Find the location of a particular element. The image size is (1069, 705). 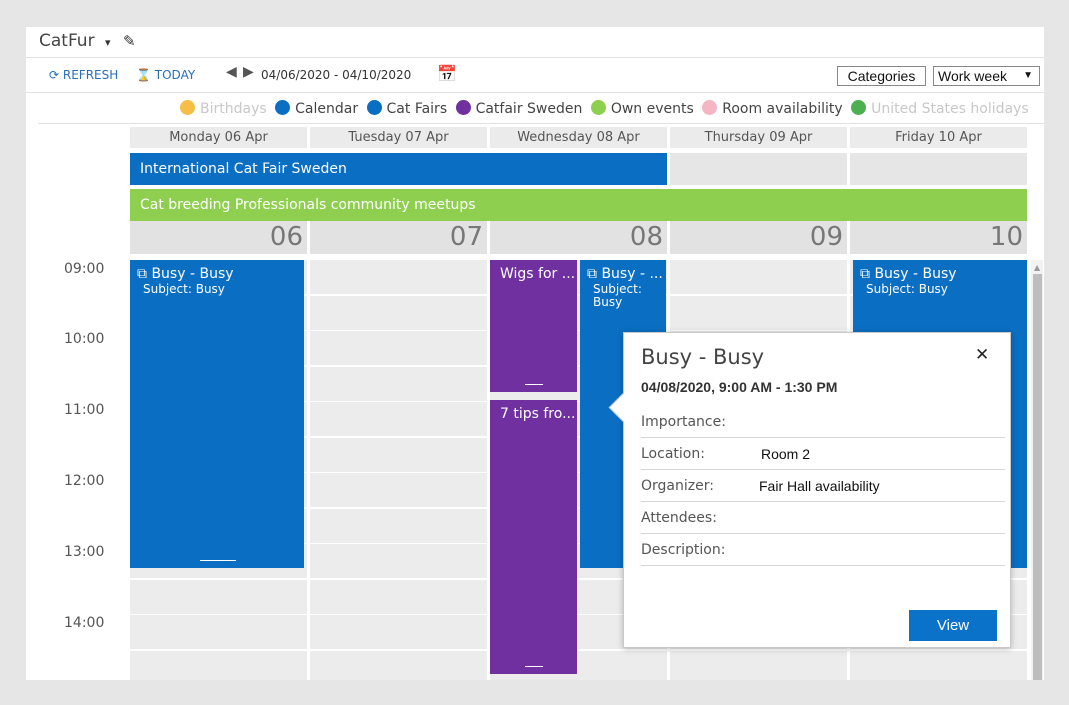

legend-label: Cat Fairs is located at coordinates (417, 109).